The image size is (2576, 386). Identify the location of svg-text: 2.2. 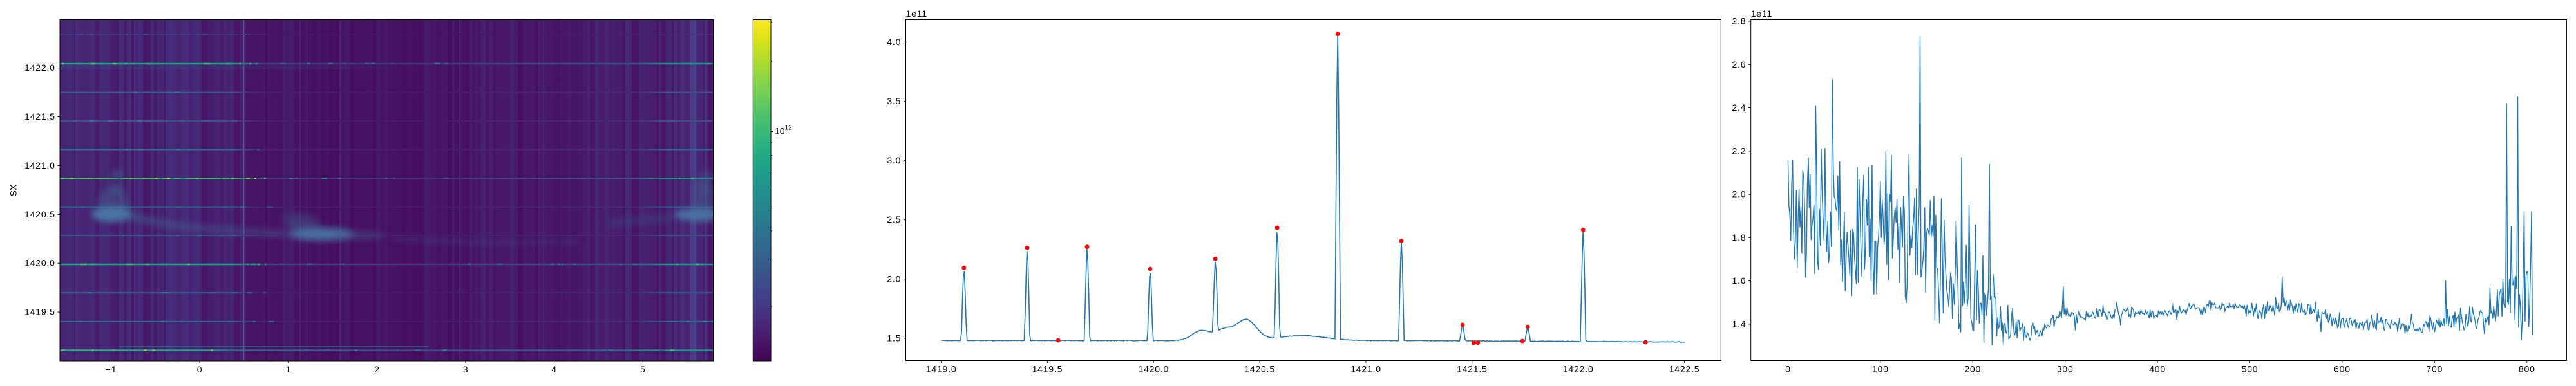
(1739, 150).